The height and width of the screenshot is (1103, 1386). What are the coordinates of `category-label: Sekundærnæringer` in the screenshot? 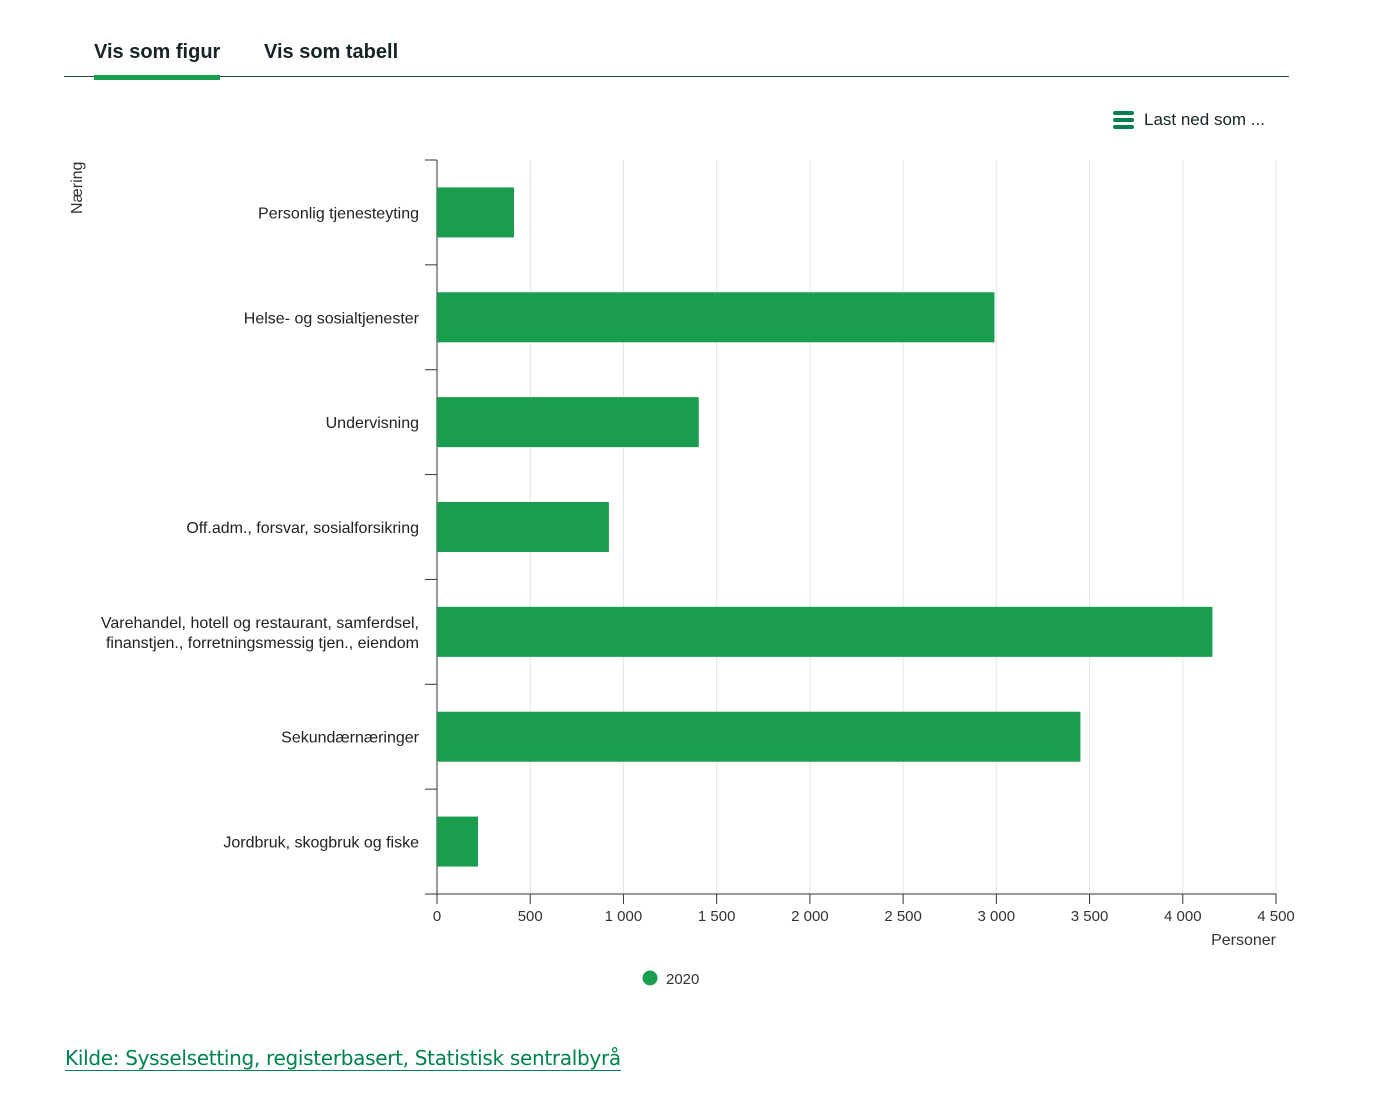 It's located at (350, 738).